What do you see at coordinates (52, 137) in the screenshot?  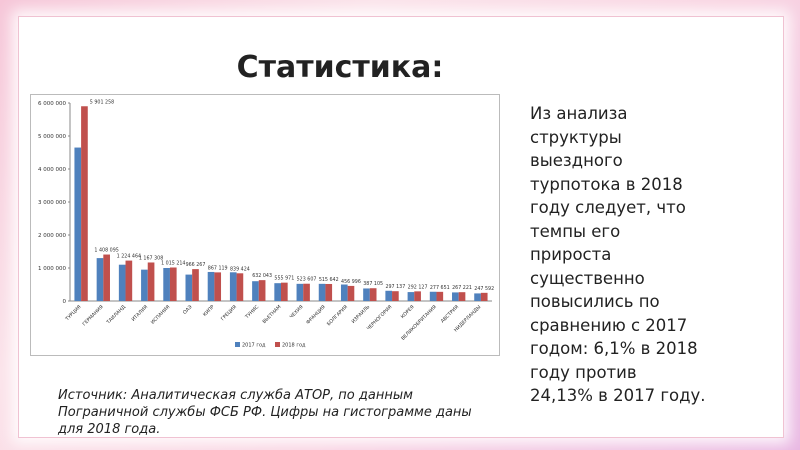 I see `y-tick-label: 5 000 000` at bounding box center [52, 137].